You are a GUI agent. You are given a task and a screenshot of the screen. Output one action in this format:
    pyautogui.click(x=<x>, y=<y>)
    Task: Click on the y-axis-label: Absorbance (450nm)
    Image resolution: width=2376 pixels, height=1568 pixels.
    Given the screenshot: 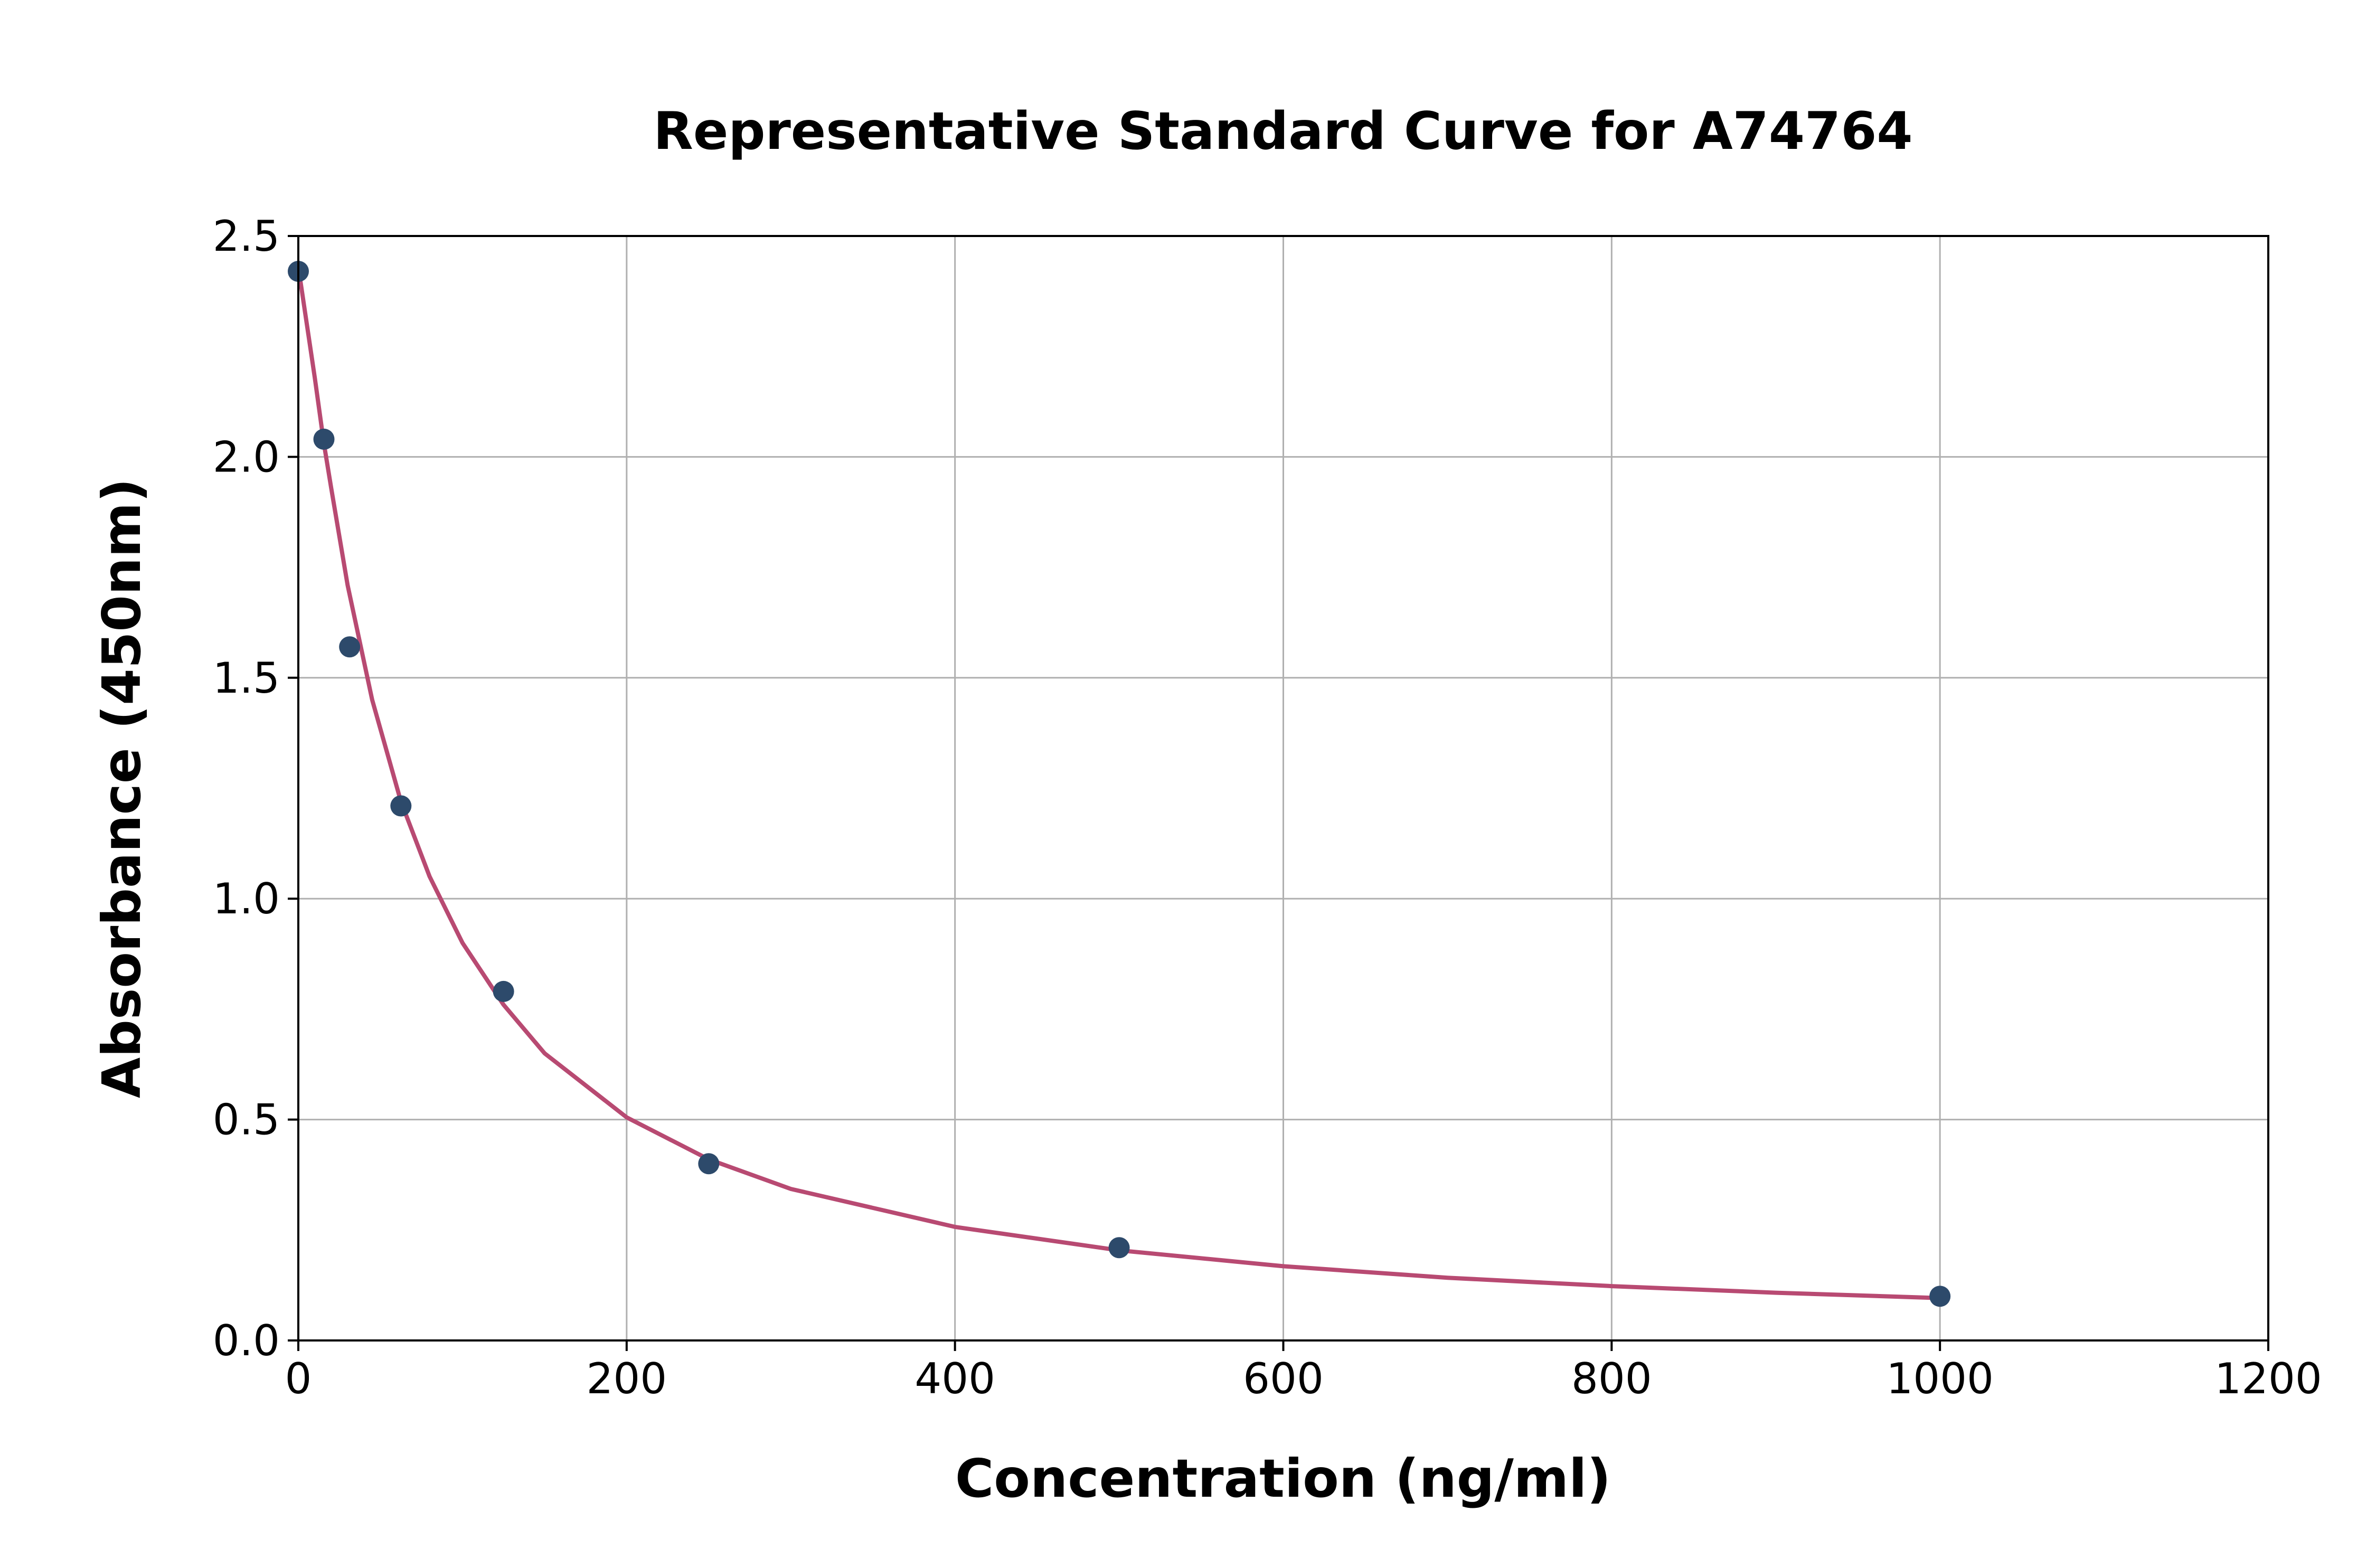 What is the action you would take?
    pyautogui.click(x=122, y=788)
    